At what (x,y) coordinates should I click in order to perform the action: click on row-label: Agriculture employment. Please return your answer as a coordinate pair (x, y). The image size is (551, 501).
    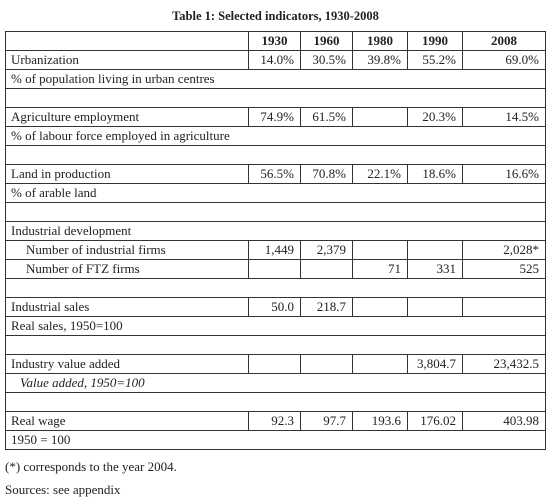
    Looking at the image, I should click on (127, 117).